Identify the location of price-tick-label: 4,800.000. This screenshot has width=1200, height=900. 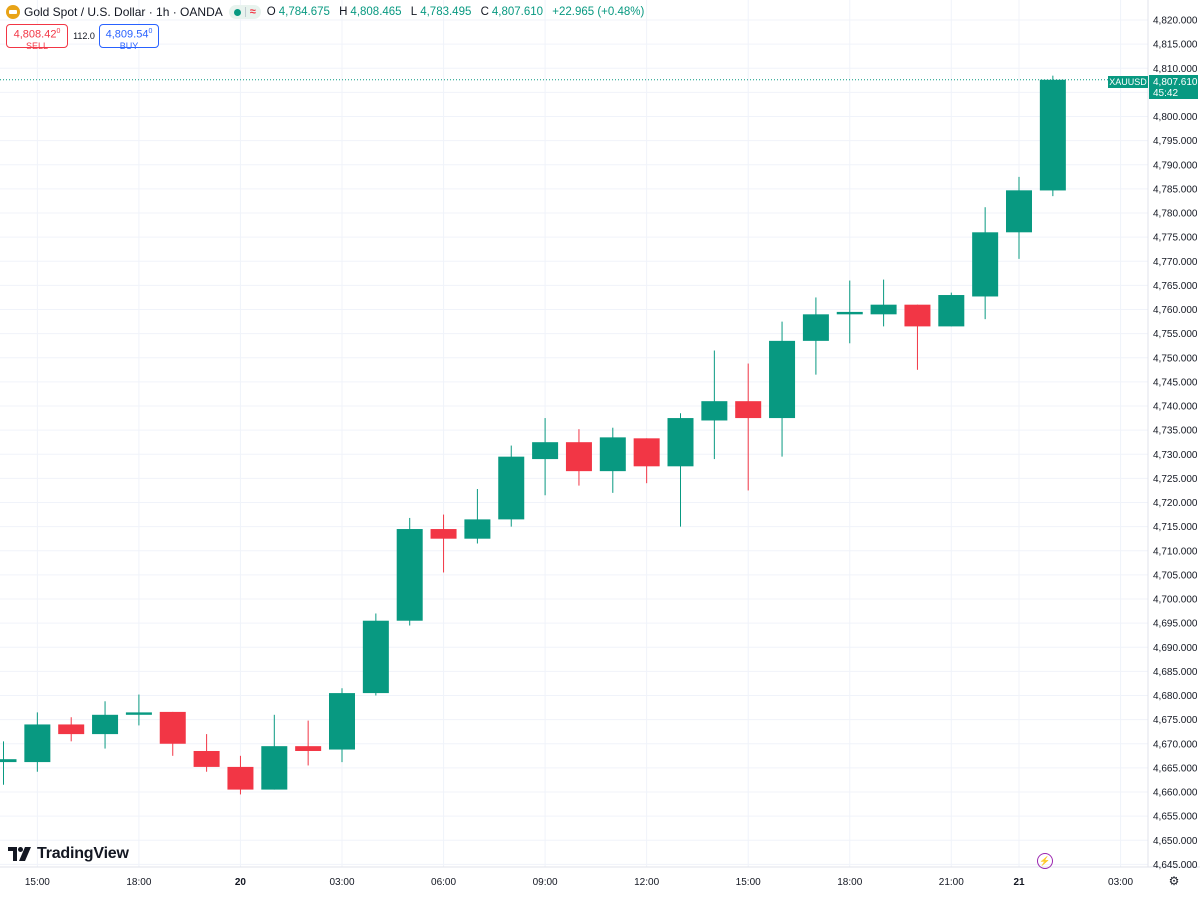
(1175, 117).